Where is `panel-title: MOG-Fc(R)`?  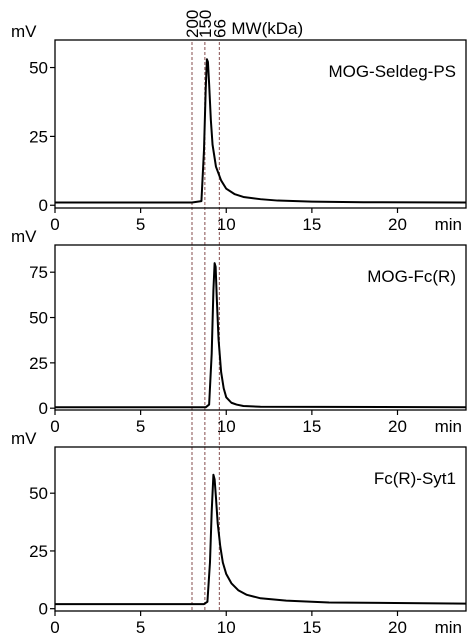 panel-title: MOG-Fc(R) is located at coordinates (411, 276).